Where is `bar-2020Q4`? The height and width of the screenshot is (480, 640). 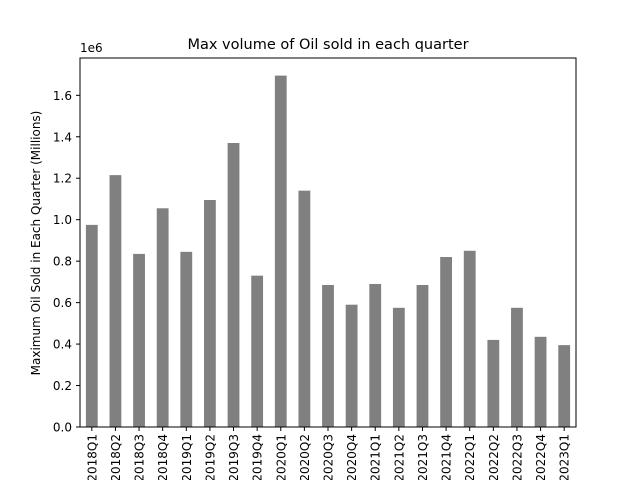 bar-2020Q4 is located at coordinates (351, 365).